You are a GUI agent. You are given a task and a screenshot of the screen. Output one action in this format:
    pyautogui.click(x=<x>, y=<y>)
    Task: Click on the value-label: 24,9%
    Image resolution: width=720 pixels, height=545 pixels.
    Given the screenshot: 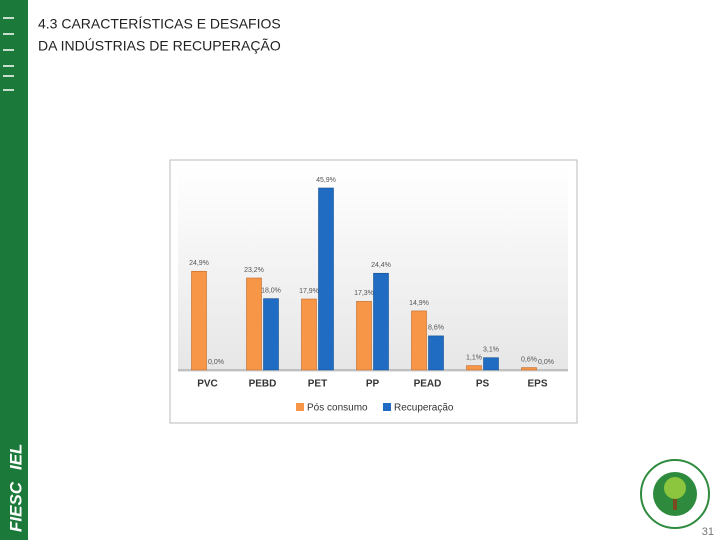 What is the action you would take?
    pyautogui.click(x=199, y=263)
    